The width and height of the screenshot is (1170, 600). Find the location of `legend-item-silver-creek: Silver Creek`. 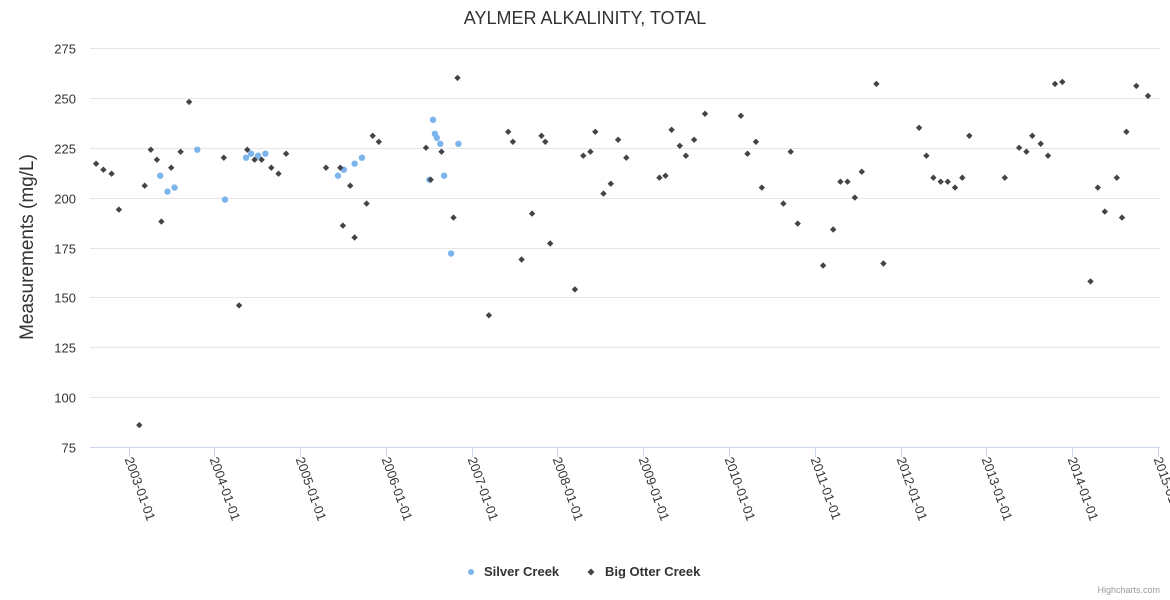

legend-item-silver-creek: Silver Creek is located at coordinates (514, 571).